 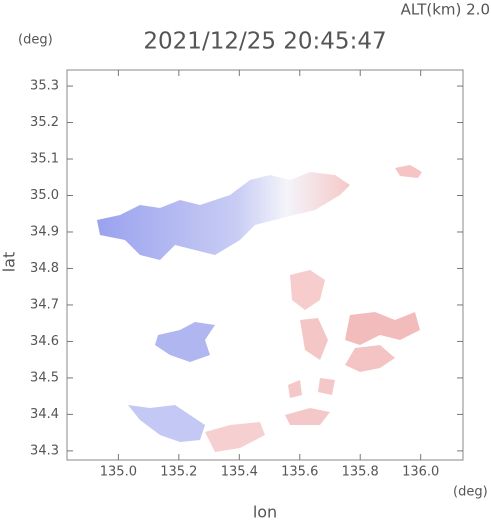 What do you see at coordinates (420, 472) in the screenshot?
I see `x-tick-label: 136.0` at bounding box center [420, 472].